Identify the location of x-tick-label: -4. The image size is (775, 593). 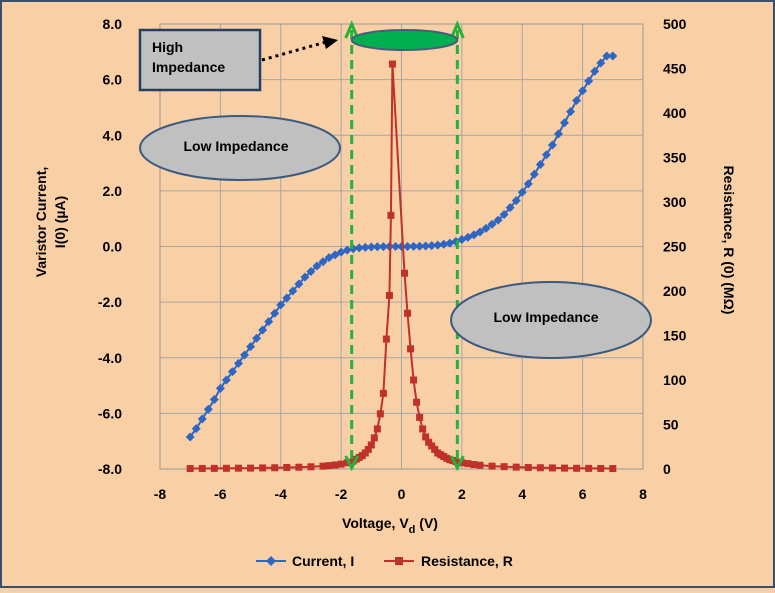
(281, 494).